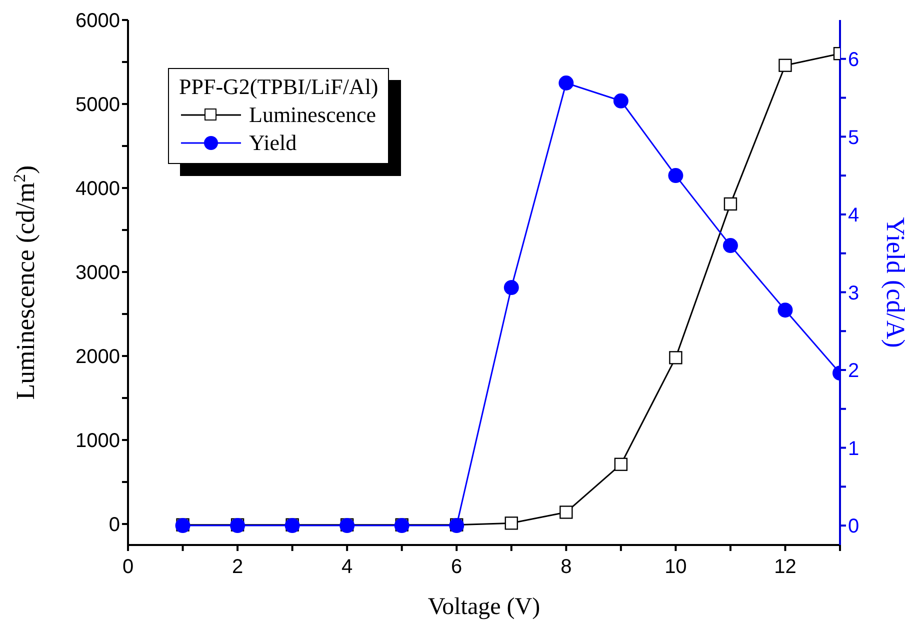 The height and width of the screenshot is (626, 905). What do you see at coordinates (893, 282) in the screenshot?
I see `y2-axis-title: Yield (cd/A)` at bounding box center [893, 282].